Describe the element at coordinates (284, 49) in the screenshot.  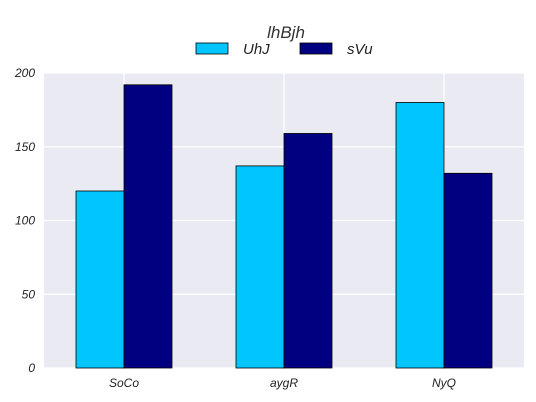
I see `legend: UhJ sVu` at that location.